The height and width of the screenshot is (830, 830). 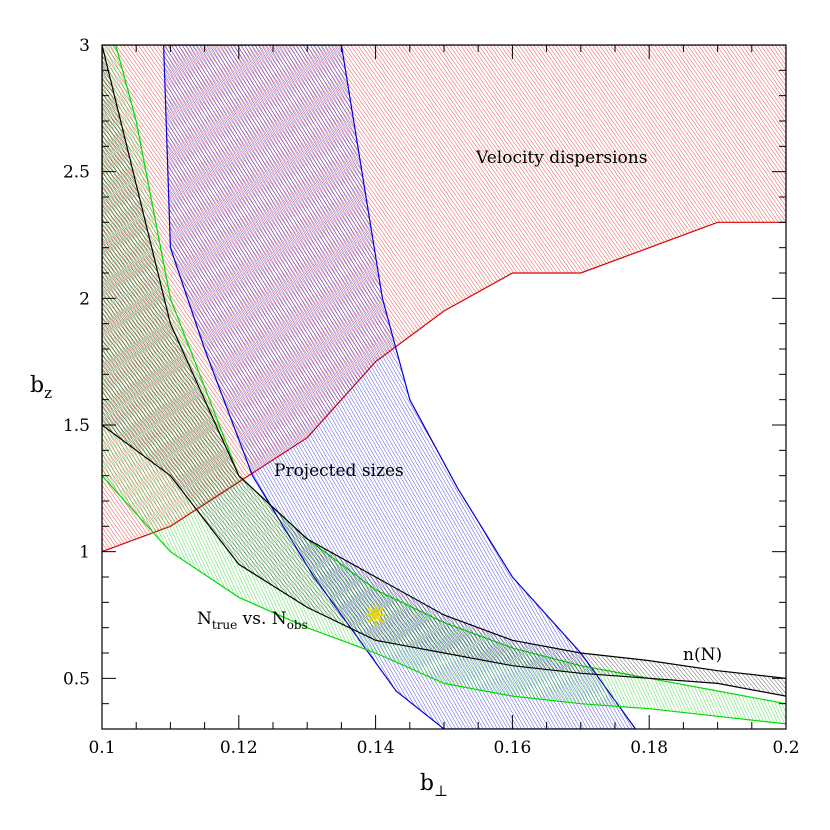 I want to click on y-tick-label: 2.5, so click(x=76, y=173).